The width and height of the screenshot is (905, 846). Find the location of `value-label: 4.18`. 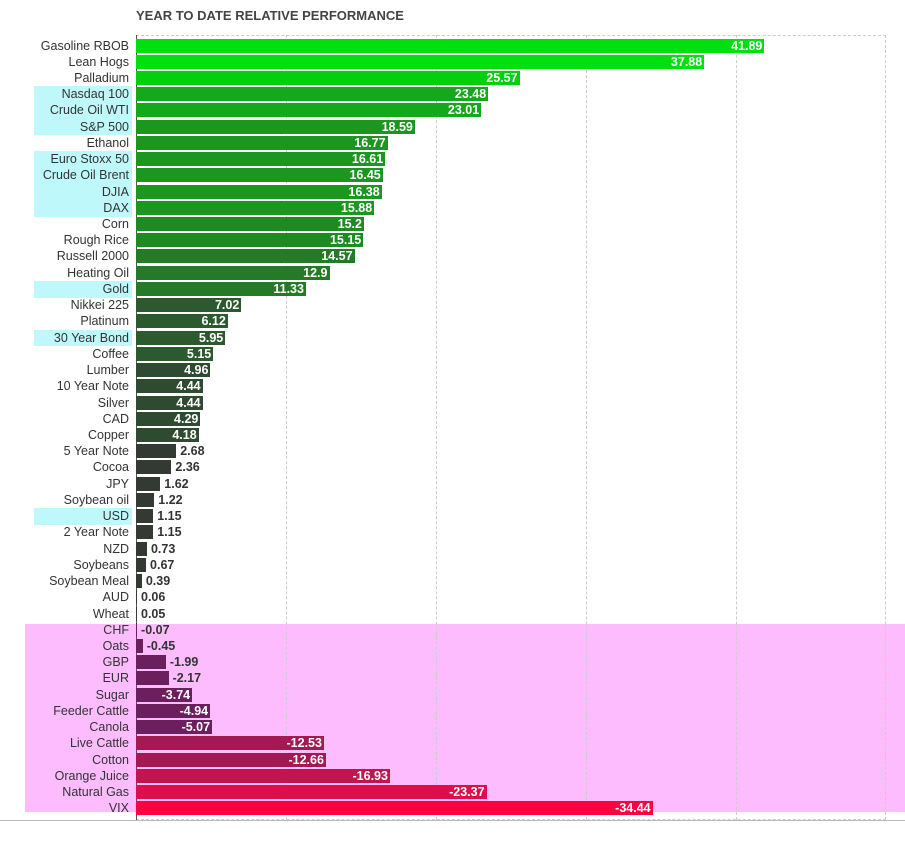

value-label: 4.18 is located at coordinates (184, 435).